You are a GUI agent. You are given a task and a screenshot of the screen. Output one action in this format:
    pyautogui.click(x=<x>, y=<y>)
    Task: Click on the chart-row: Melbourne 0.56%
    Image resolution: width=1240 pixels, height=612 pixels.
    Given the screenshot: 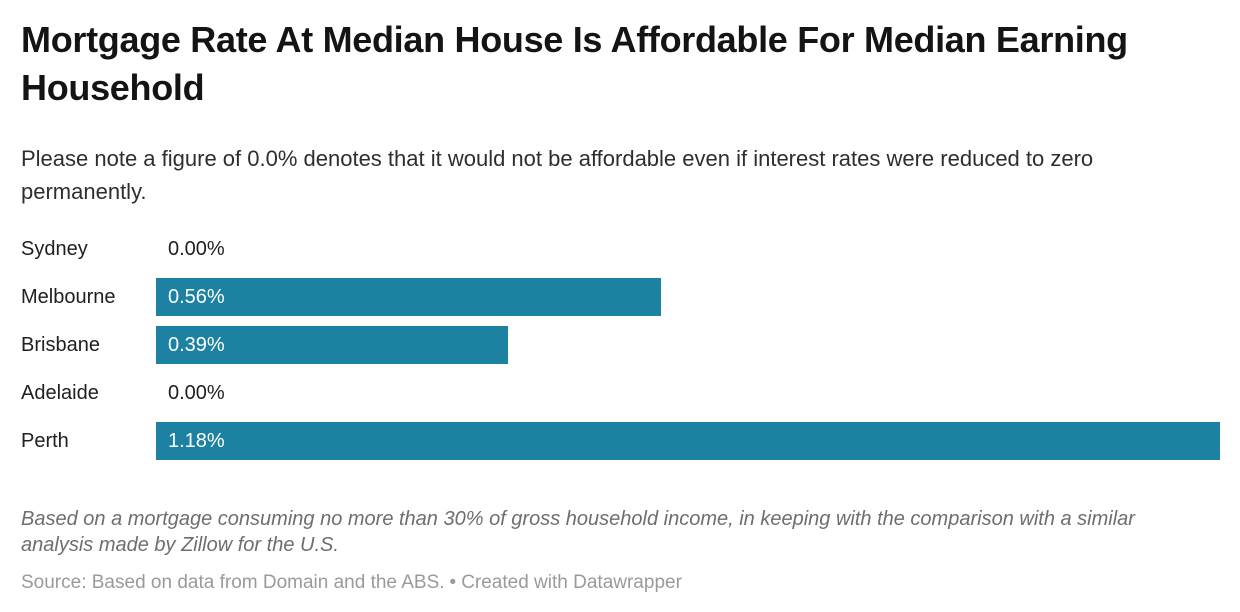 What is the action you would take?
    pyautogui.click(x=620, y=297)
    